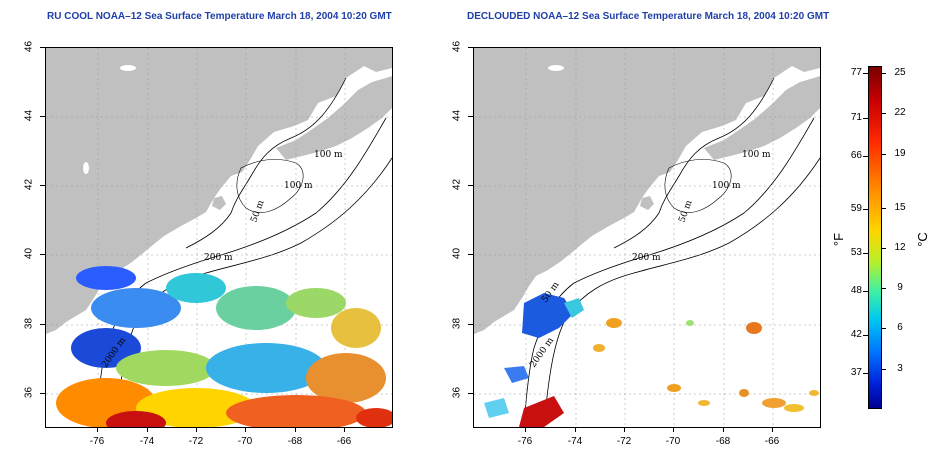 The height and width of the screenshot is (475, 950). Describe the element at coordinates (856, 208) in the screenshot. I see `fahrenheit-tick-label: 59` at that location.